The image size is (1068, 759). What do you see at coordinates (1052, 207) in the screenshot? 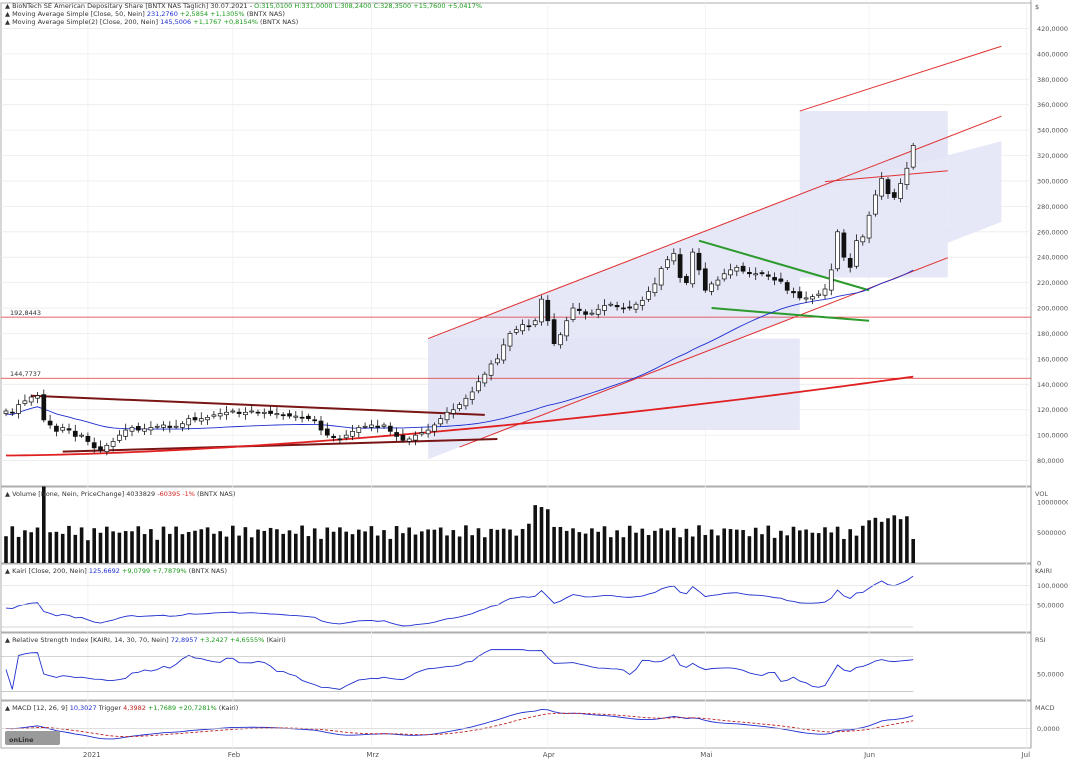
I see `y-tick-label: 280,0000` at bounding box center [1052, 207].